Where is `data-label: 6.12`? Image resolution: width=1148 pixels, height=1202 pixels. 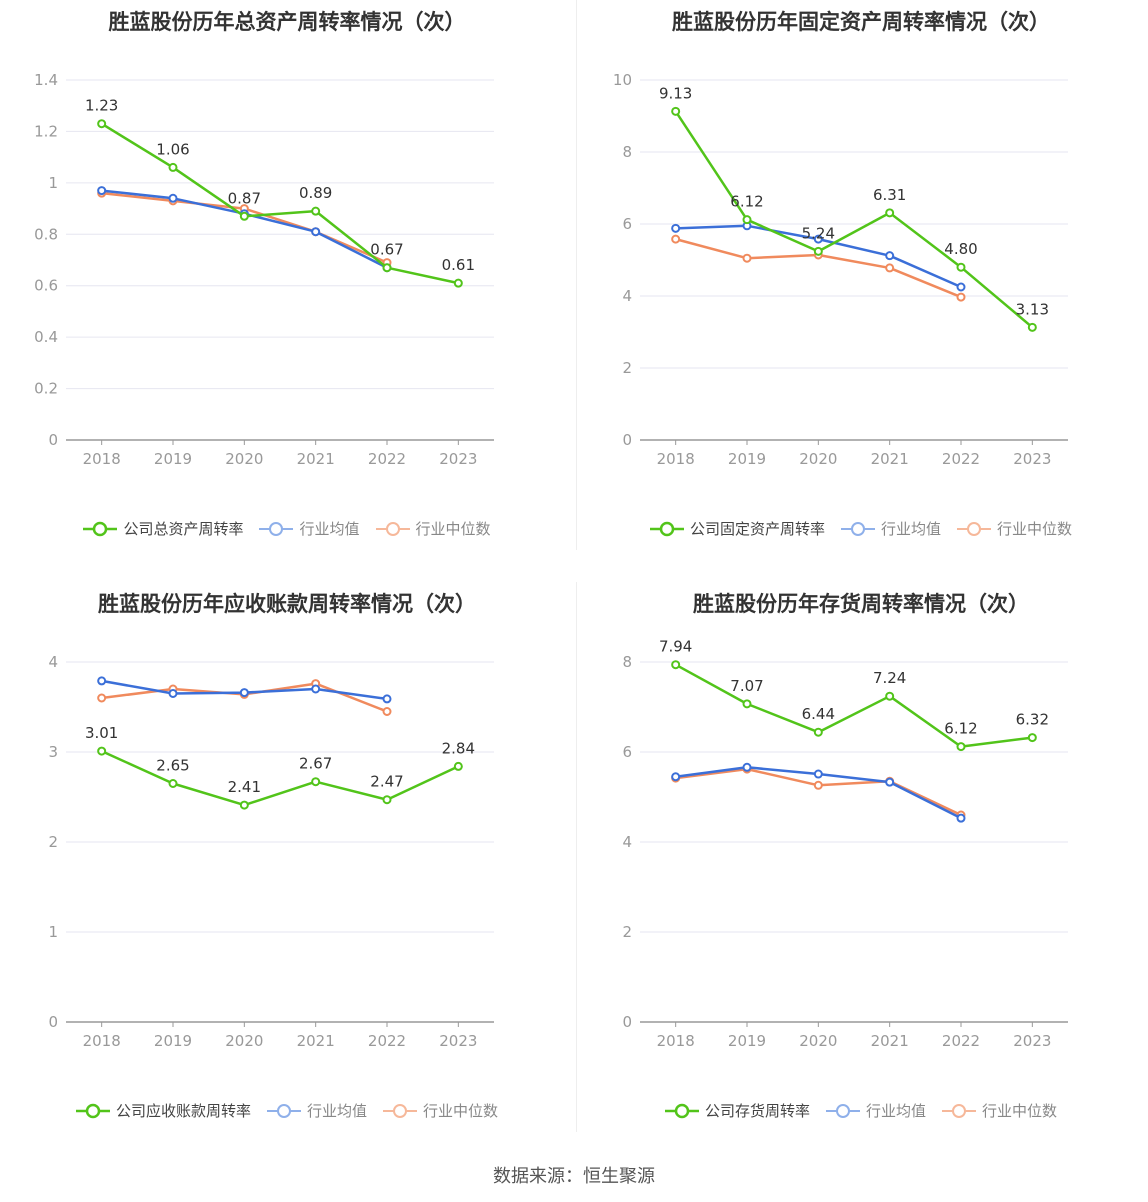 data-label: 6.12 is located at coordinates (960, 729).